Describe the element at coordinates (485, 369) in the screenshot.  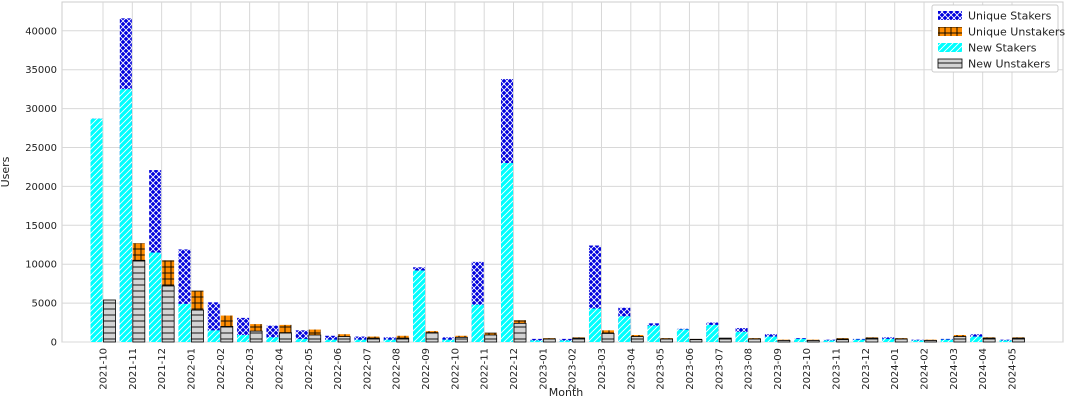
I see `x-tick-label: 2022-11` at that location.